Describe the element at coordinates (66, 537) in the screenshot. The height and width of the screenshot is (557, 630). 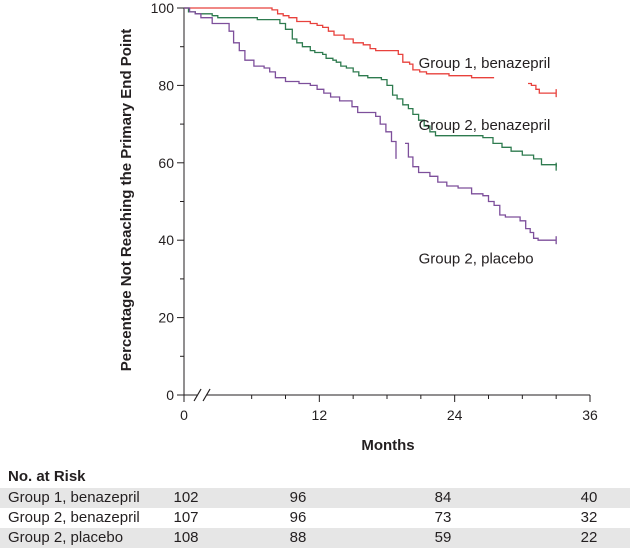
I see `risk-row-label: Group 2, placebo` at that location.